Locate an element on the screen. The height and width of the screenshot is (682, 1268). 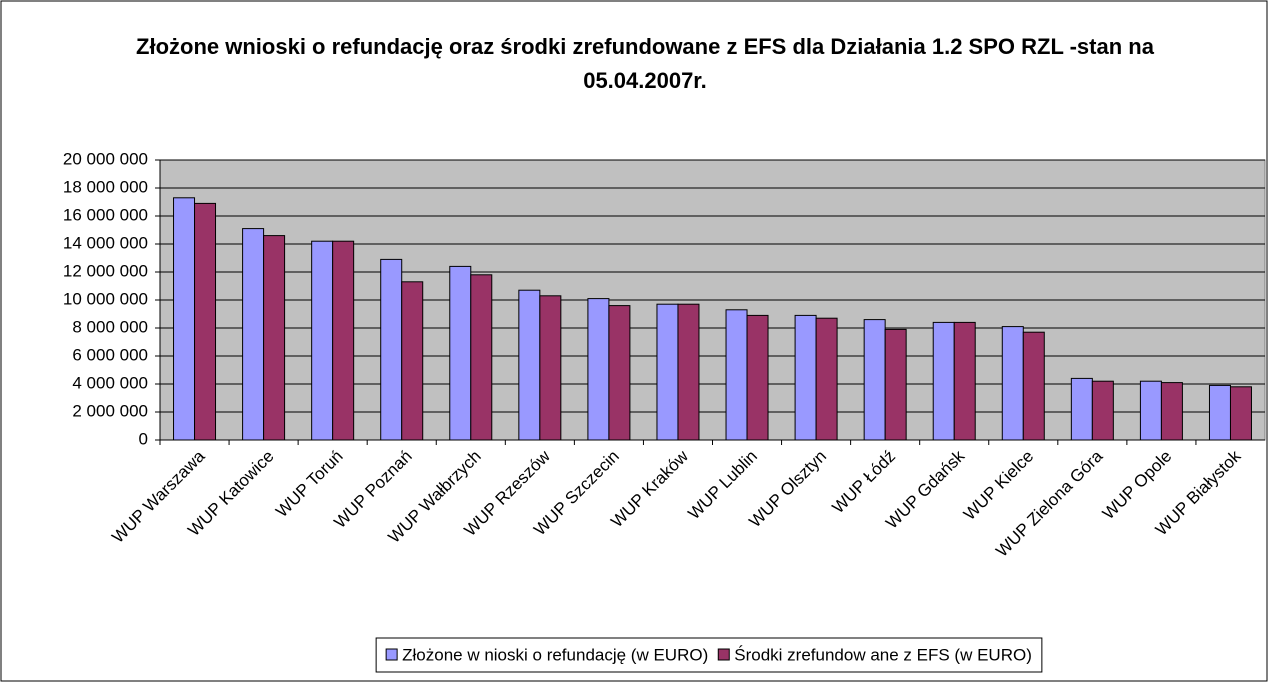
legend-label: Złożone w nioski o refundację (w EURO) is located at coordinates (555, 654).